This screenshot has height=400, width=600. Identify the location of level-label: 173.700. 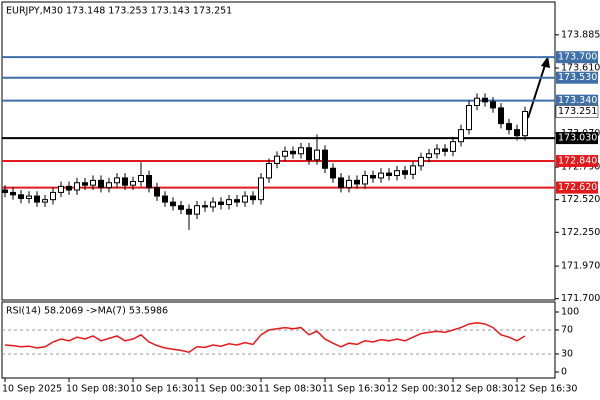
(577, 57).